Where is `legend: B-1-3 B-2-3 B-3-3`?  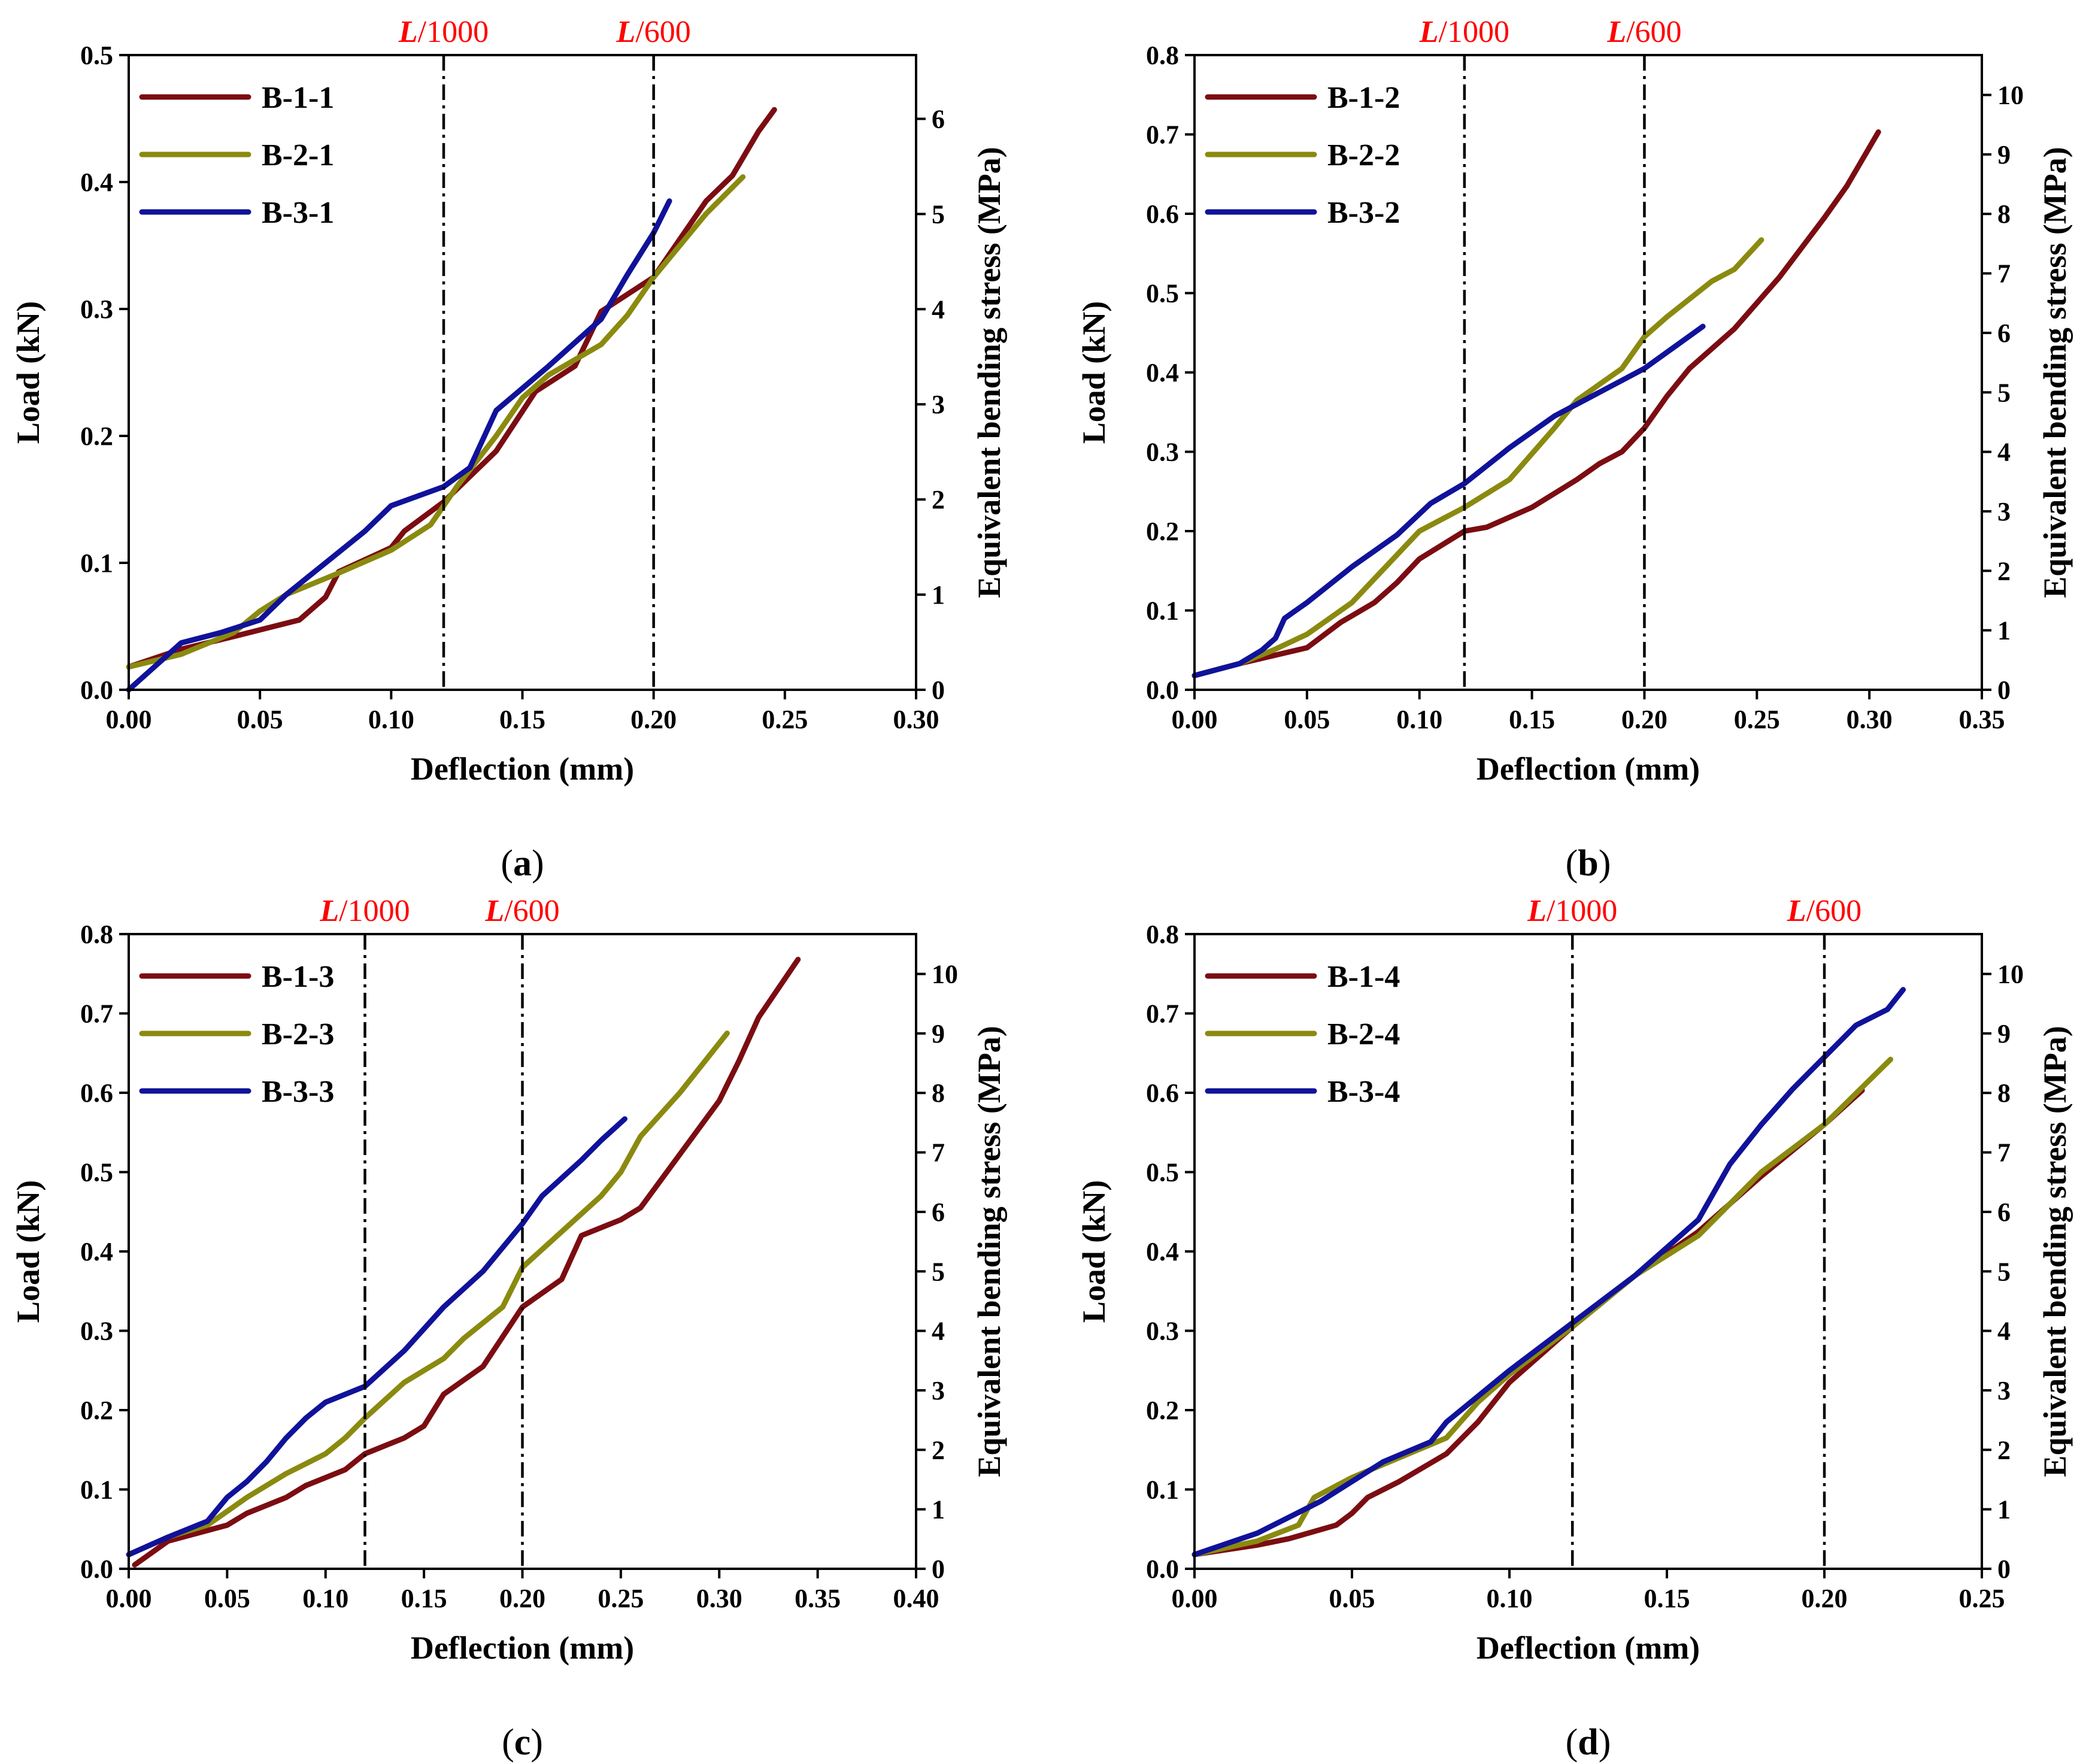
legend: B-1-3 B-2-3 B-3-3 is located at coordinates (237, 1034).